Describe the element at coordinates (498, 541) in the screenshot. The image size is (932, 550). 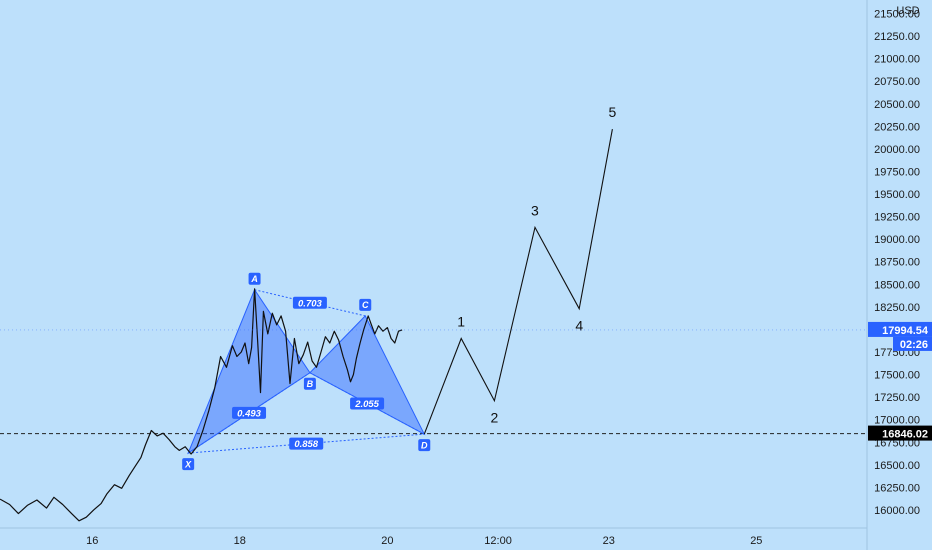
I see `x-tick-label: 12:00` at that location.